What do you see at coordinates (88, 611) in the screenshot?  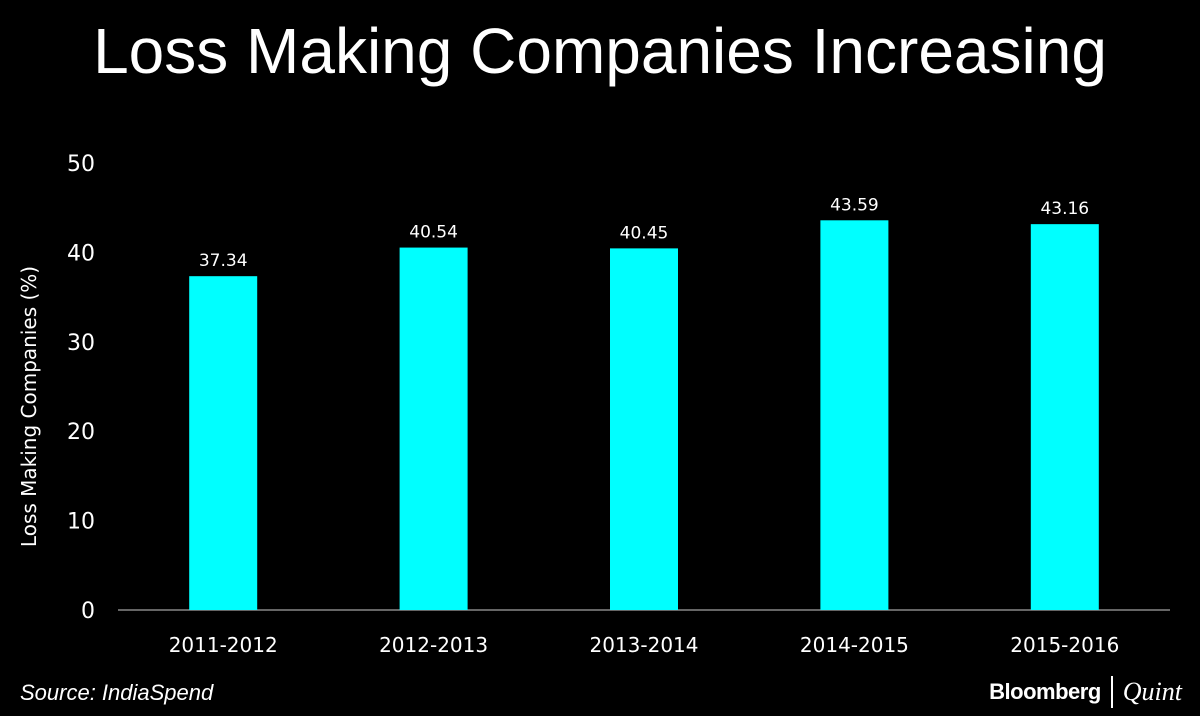 I see `y-tick-label: 0` at bounding box center [88, 611].